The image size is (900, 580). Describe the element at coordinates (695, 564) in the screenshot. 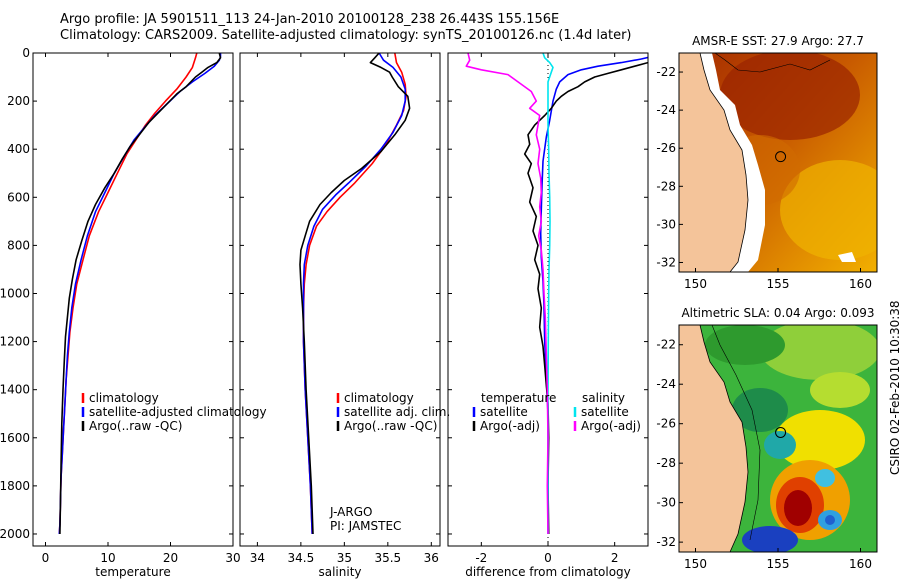

I see `sla_map-xtick-label: 150` at that location.